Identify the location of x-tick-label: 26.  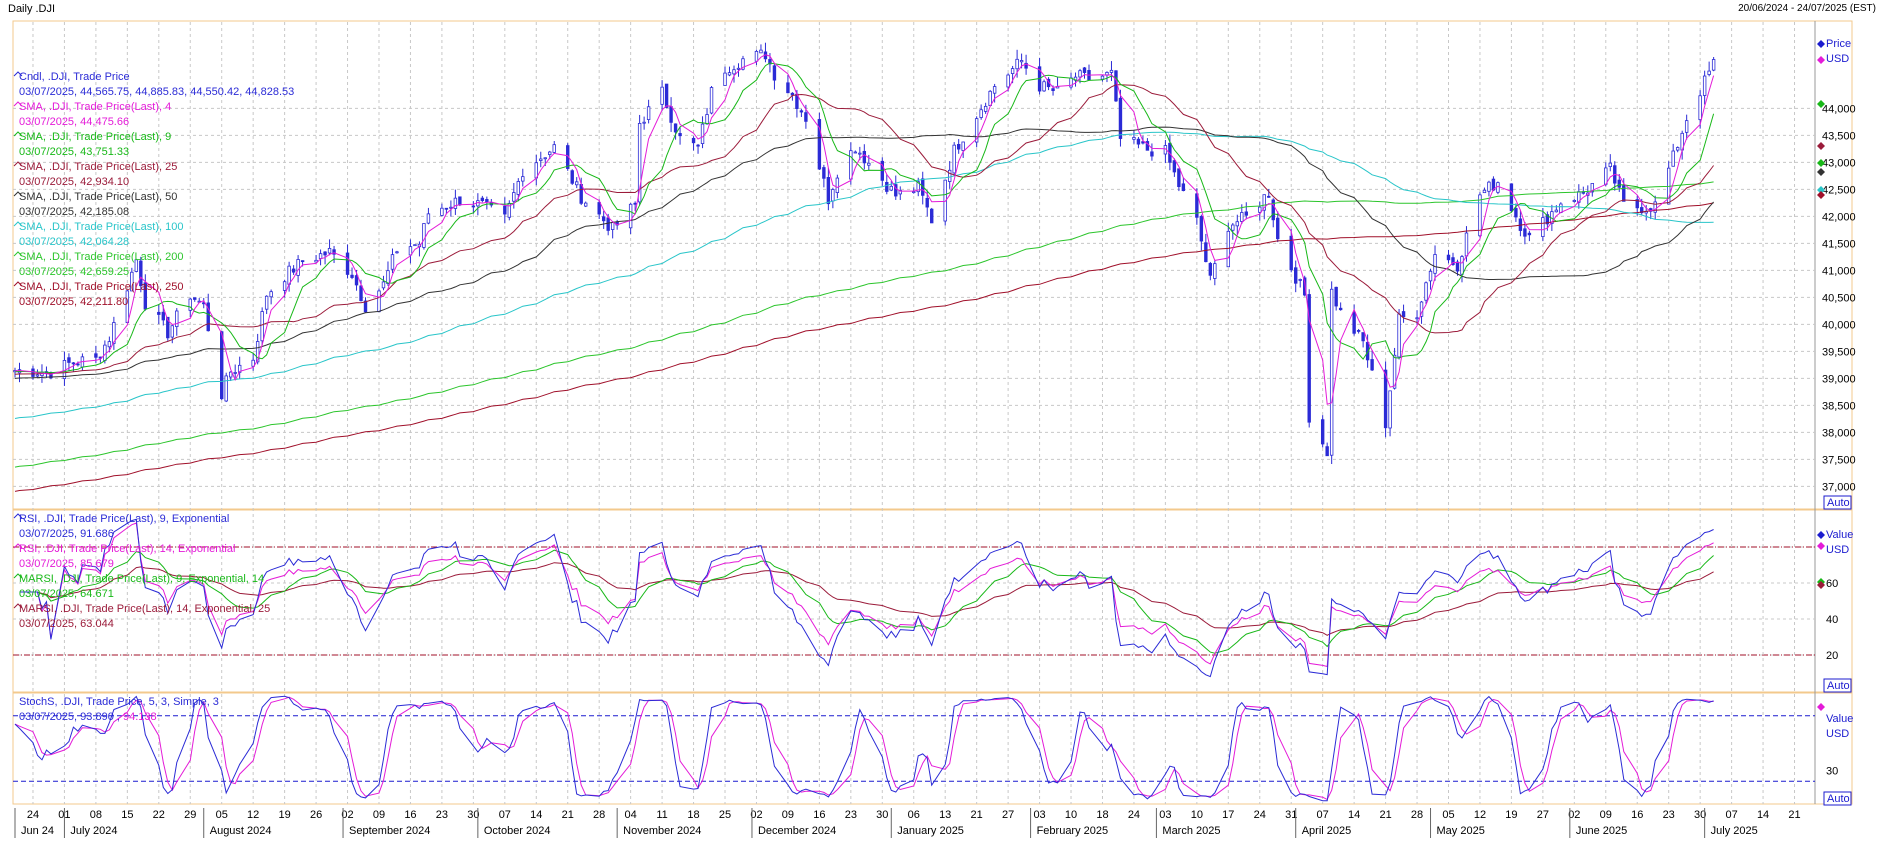
(316, 815).